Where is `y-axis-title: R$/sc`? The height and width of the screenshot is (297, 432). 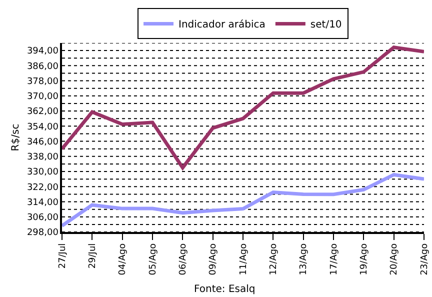 y-axis-title: R$/sc is located at coordinates (16, 138).